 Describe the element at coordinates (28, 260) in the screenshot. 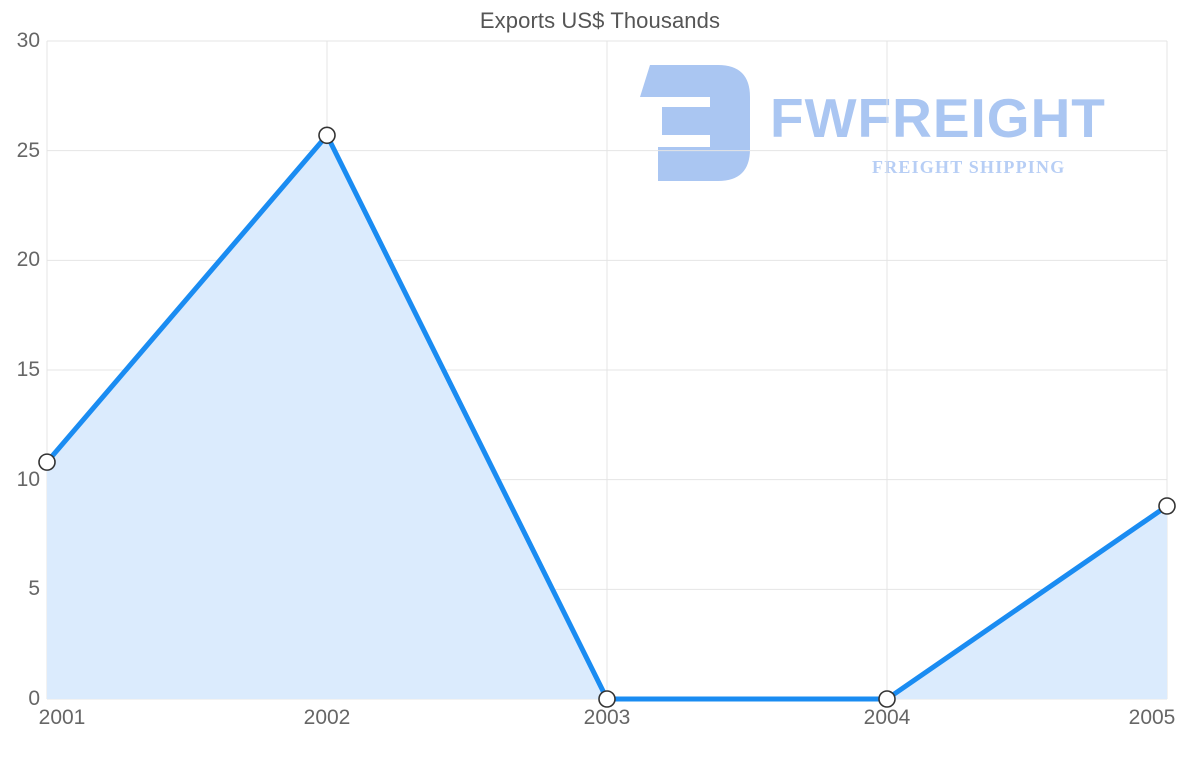

I see `y-axis-tick-label: 20` at that location.